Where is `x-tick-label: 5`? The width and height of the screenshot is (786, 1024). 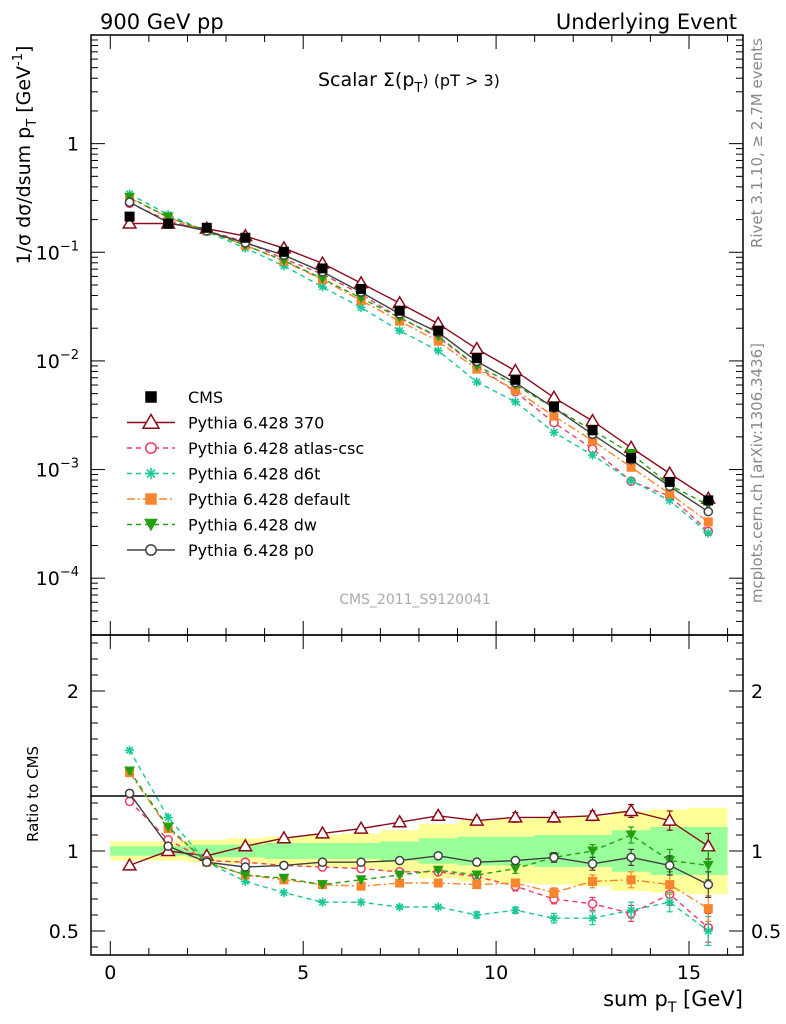 x-tick-label: 5 is located at coordinates (303, 973).